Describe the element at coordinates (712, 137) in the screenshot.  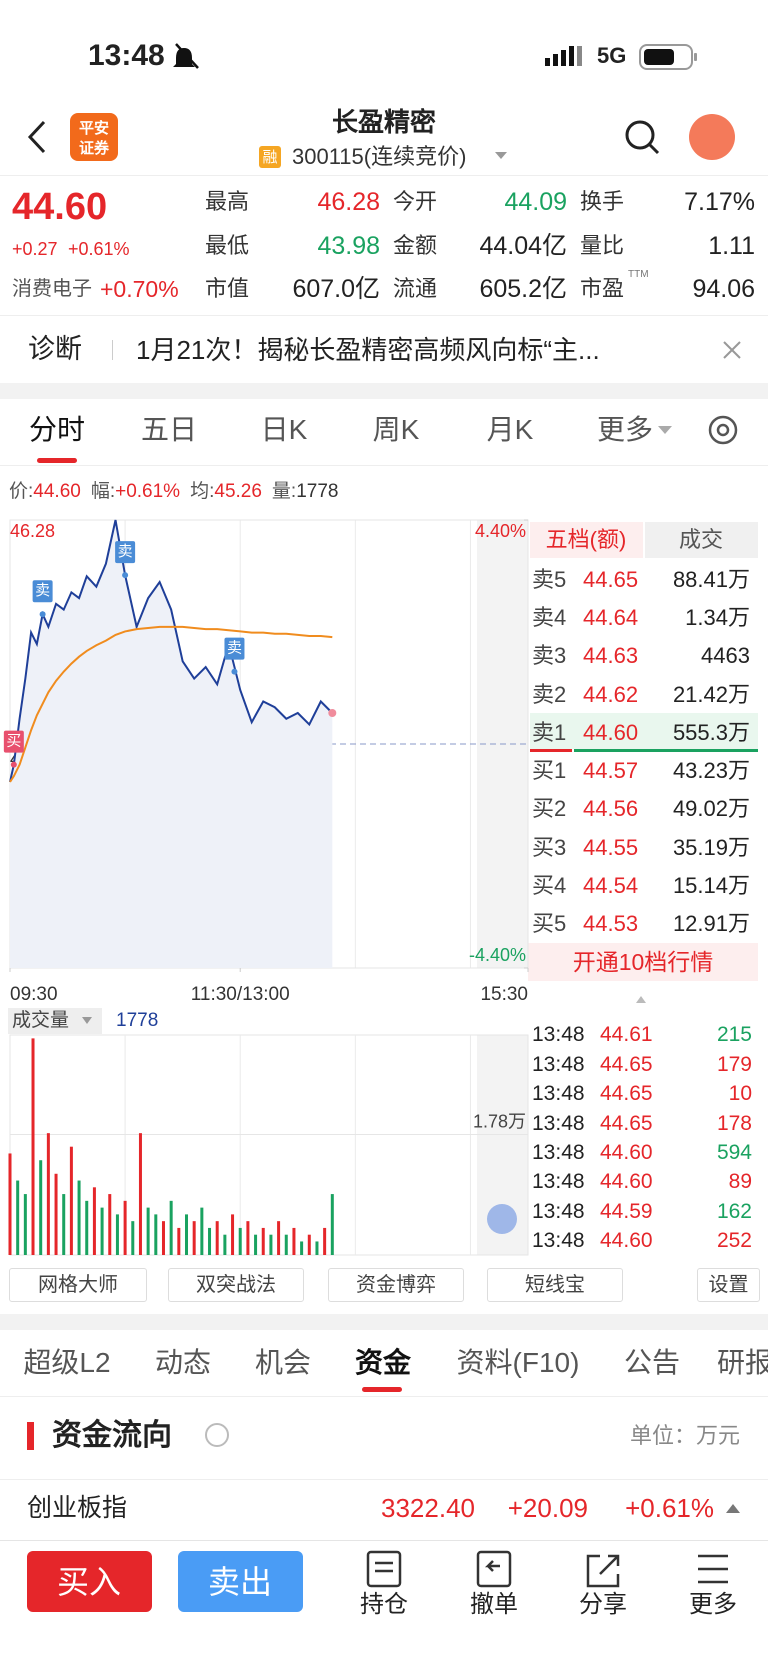
I see `avatar` at that location.